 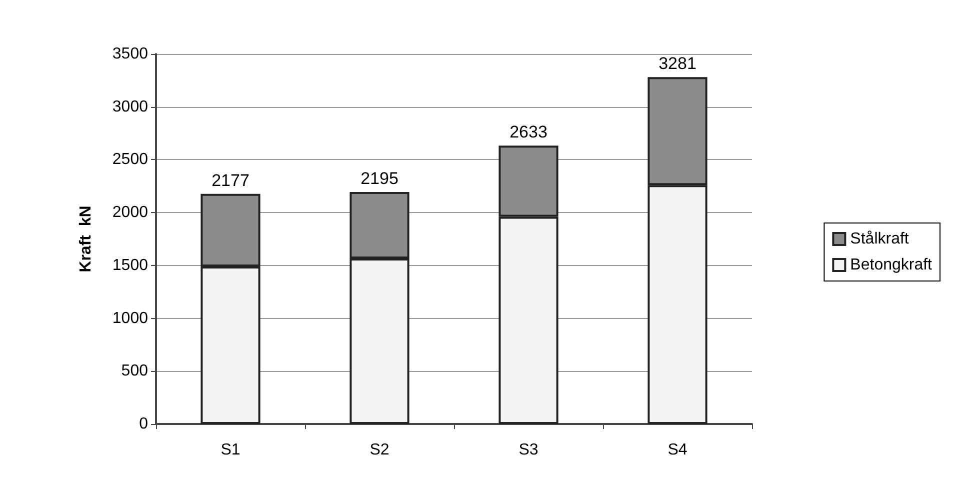 What do you see at coordinates (677, 64) in the screenshot?
I see `total-label: 3281` at bounding box center [677, 64].